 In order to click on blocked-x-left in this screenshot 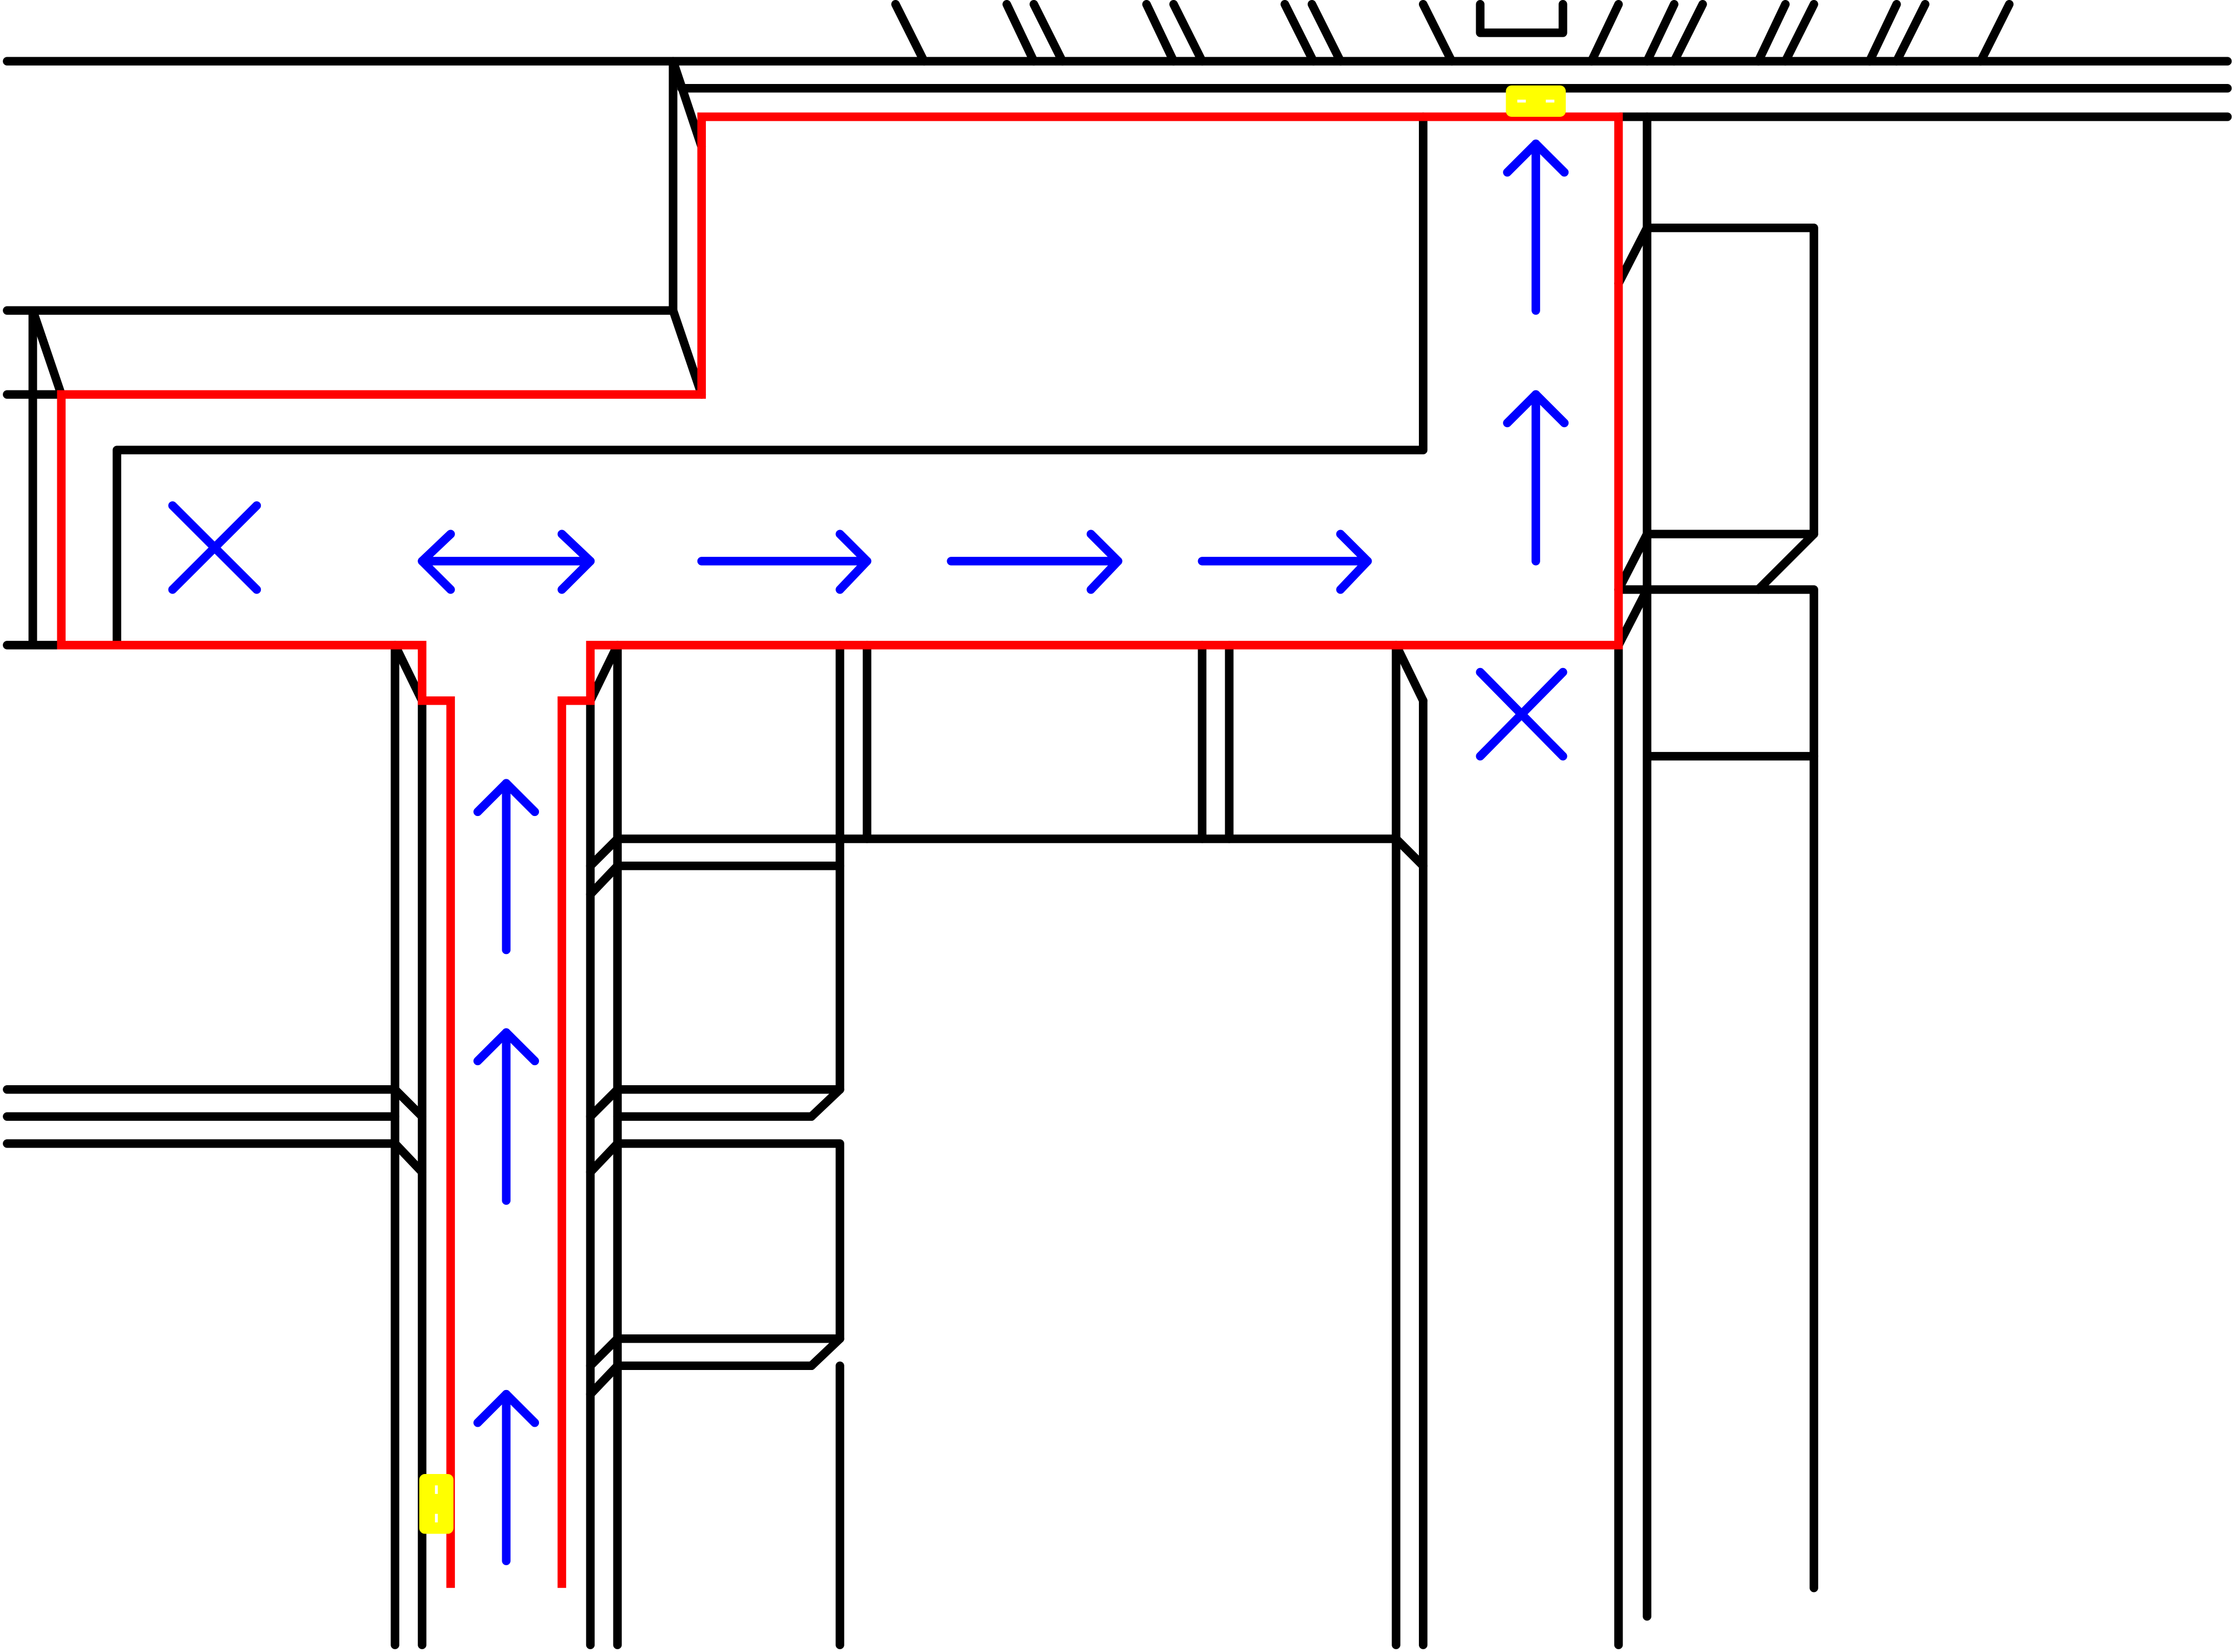, I will do `click(214, 547)`.